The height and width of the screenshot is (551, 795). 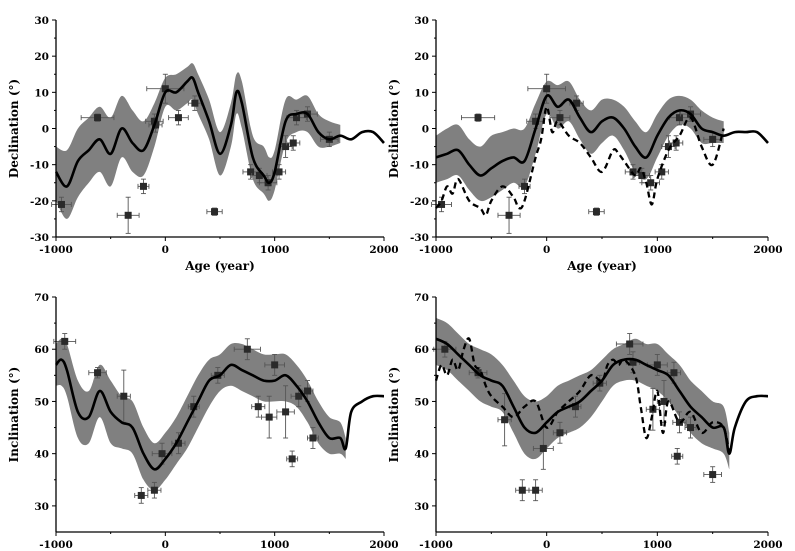 What do you see at coordinates (41, 455) in the screenshot?
I see `y-tick-label: 40` at bounding box center [41, 455].